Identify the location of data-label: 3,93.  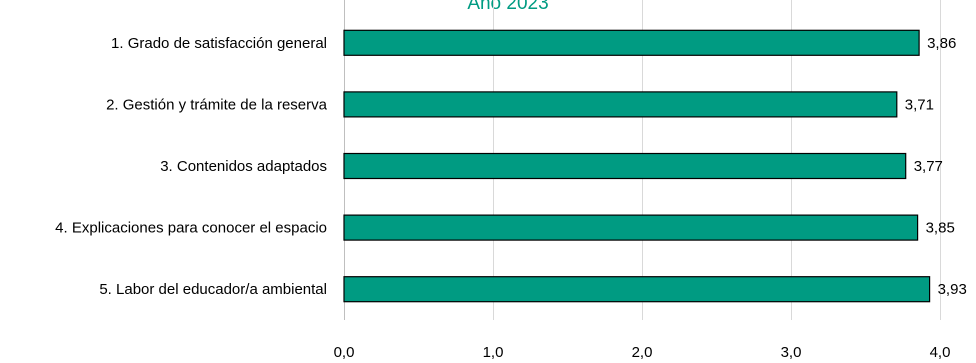
(952, 289).